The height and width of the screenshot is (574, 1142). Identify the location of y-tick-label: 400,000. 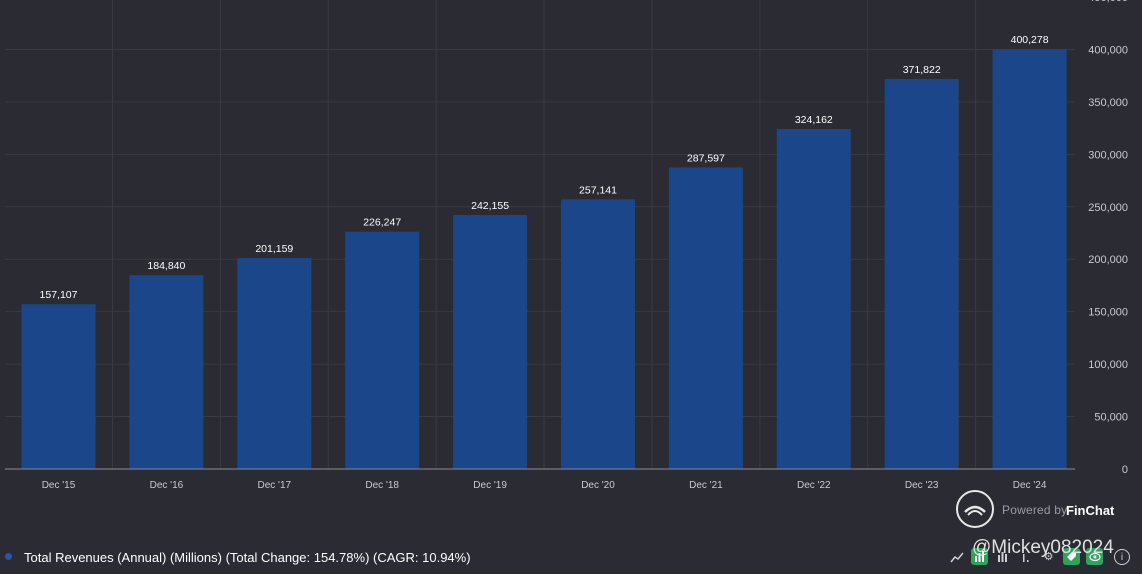
(1108, 50).